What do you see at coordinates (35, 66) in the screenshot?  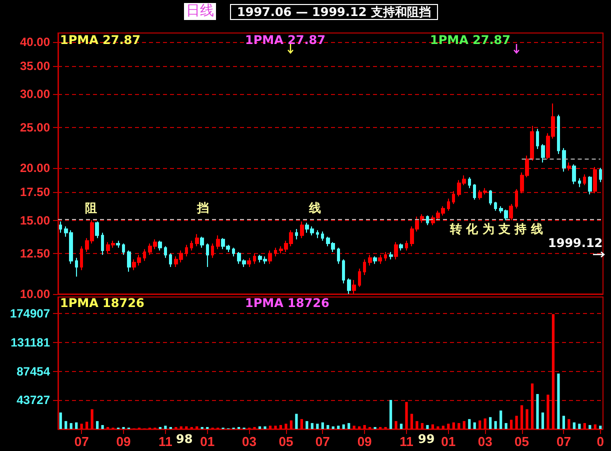 I see `y-tick-label: 35.00` at bounding box center [35, 66].